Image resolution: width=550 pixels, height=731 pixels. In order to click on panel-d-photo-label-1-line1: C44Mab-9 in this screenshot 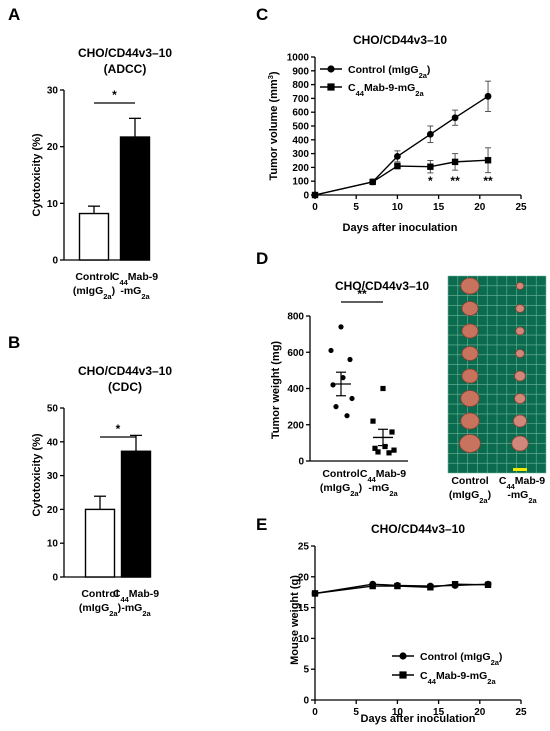, I will do `click(522, 483)`.